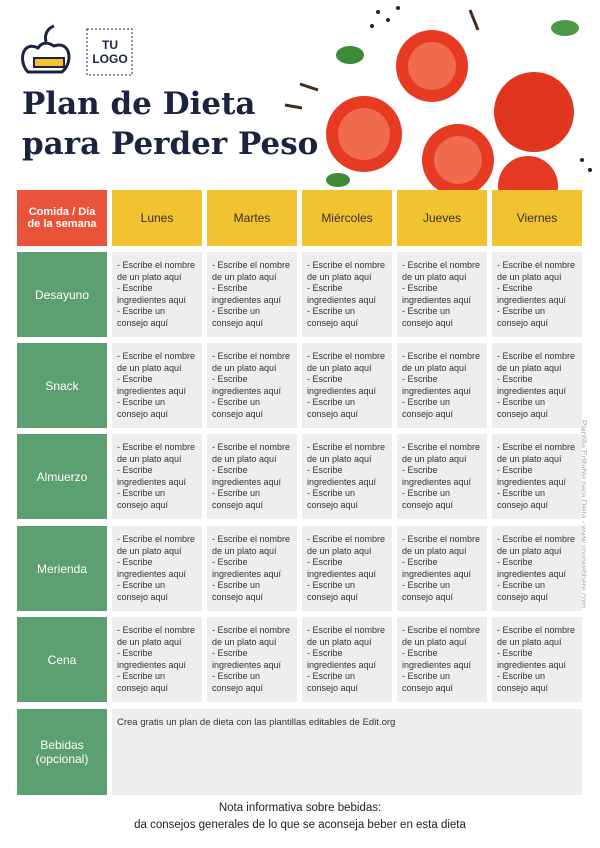 This screenshot has height=848, width=600. I want to click on title: para Perder Peso, so click(170, 144).